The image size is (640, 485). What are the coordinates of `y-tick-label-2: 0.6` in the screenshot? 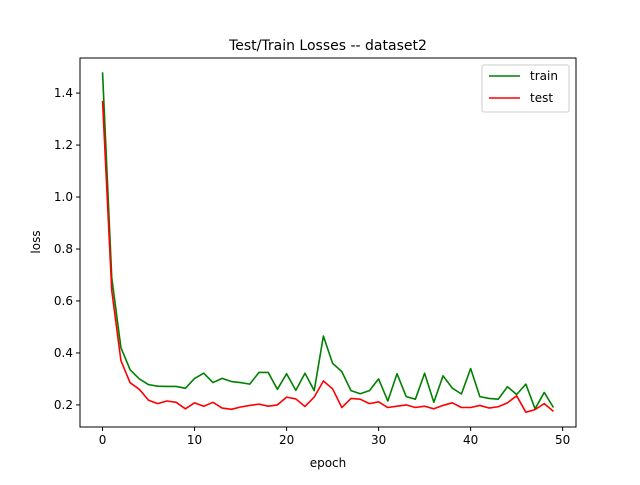 It's located at (63, 301).